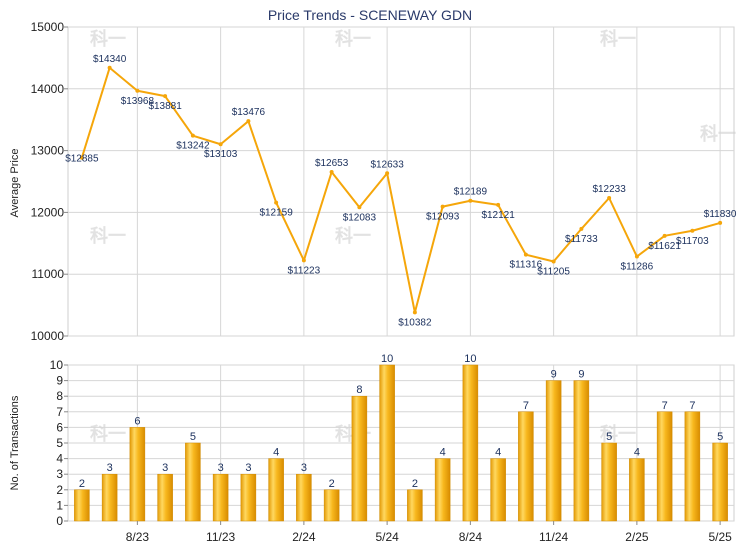 The height and width of the screenshot is (555, 740). Describe the element at coordinates (304, 270) in the screenshot. I see `price-data-label: $11223` at that location.